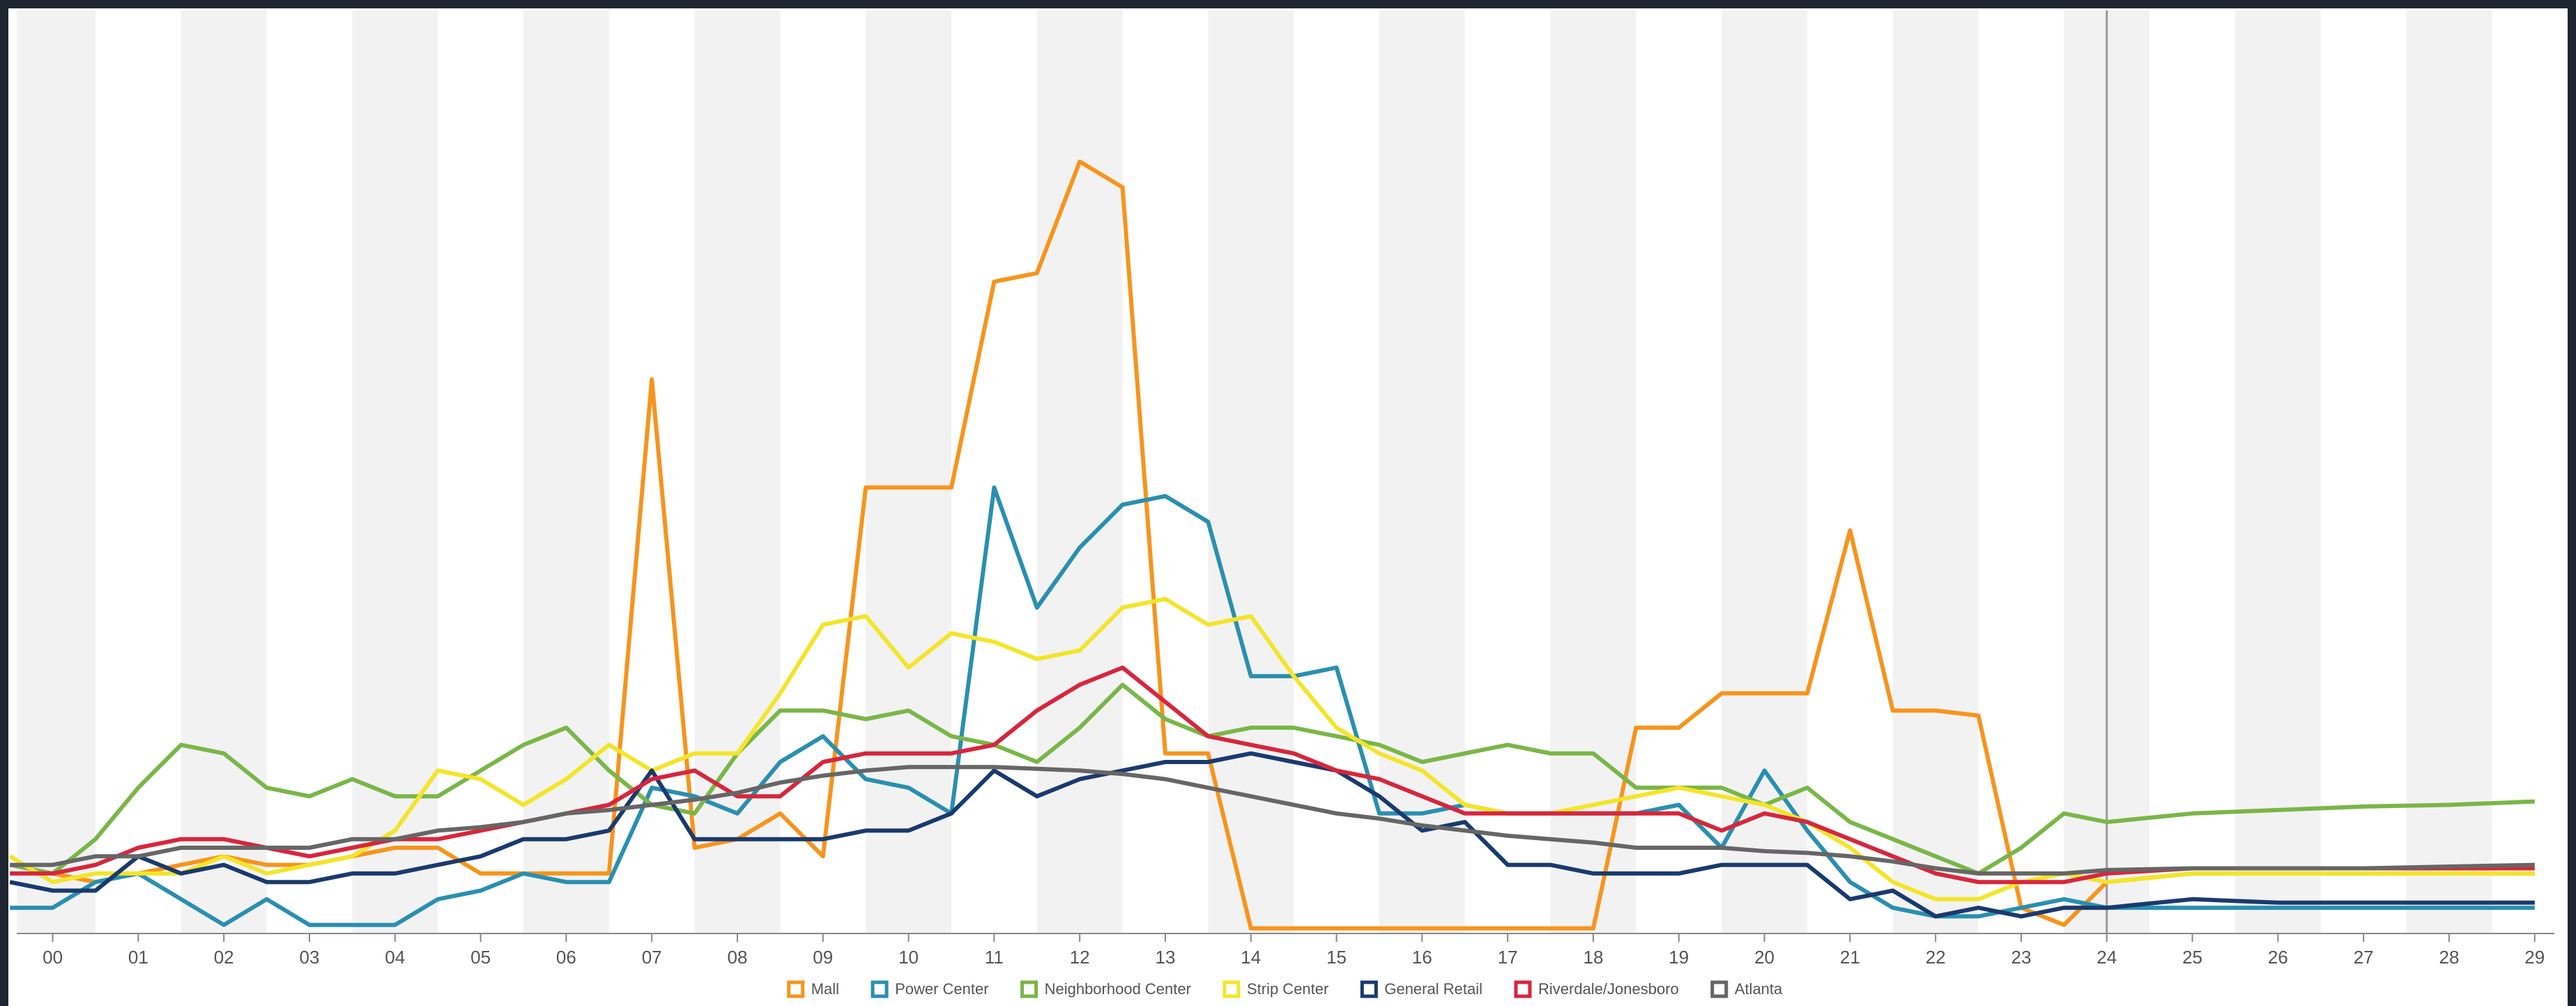 The height and width of the screenshot is (1006, 2576). What do you see at coordinates (1936, 957) in the screenshot?
I see `x-tick-label: 22` at bounding box center [1936, 957].